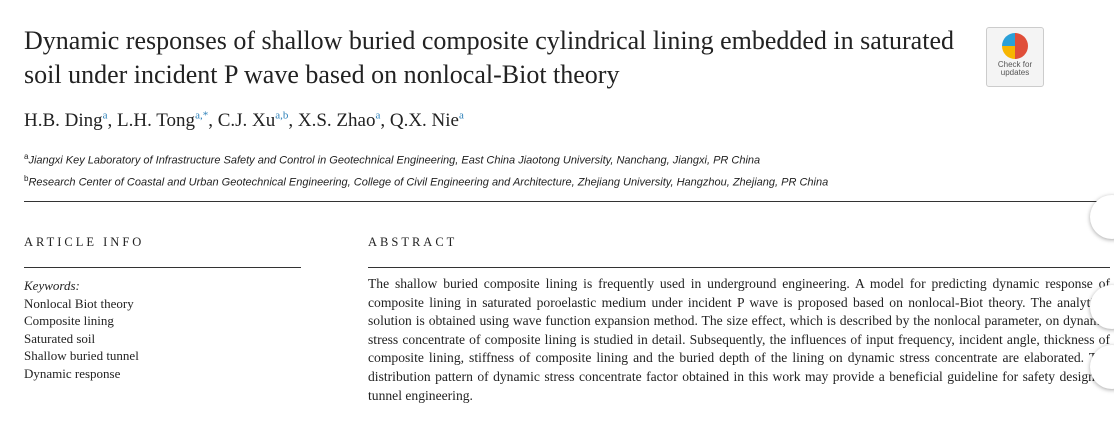  What do you see at coordinates (79, 303) in the screenshot?
I see `keyword: Nonlocal Biot theory` at bounding box center [79, 303].